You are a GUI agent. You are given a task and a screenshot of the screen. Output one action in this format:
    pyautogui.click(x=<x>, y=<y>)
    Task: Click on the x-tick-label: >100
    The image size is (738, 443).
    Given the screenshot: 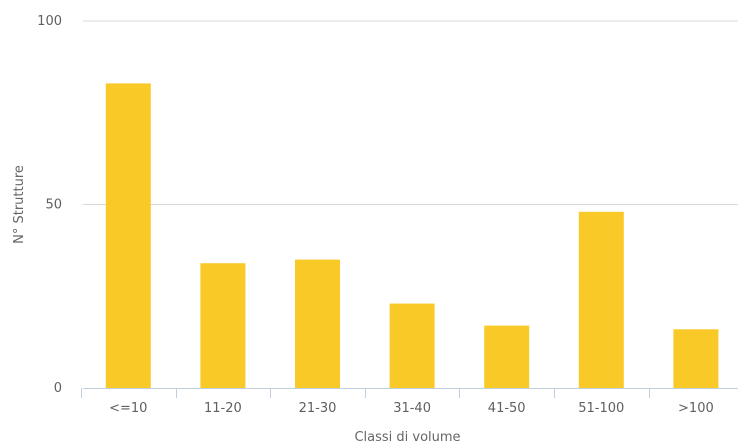 What is the action you would take?
    pyautogui.click(x=696, y=408)
    